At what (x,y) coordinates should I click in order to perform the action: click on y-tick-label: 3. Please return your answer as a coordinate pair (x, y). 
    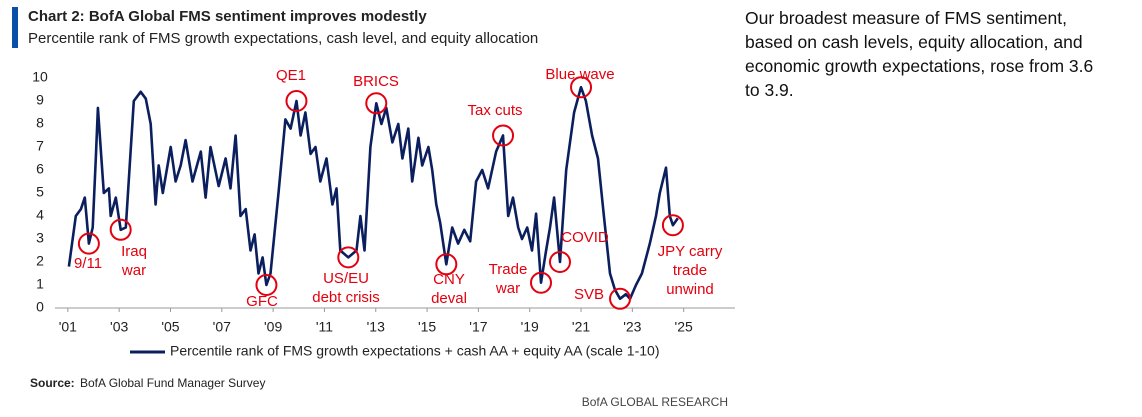
    Looking at the image, I should click on (40, 238).